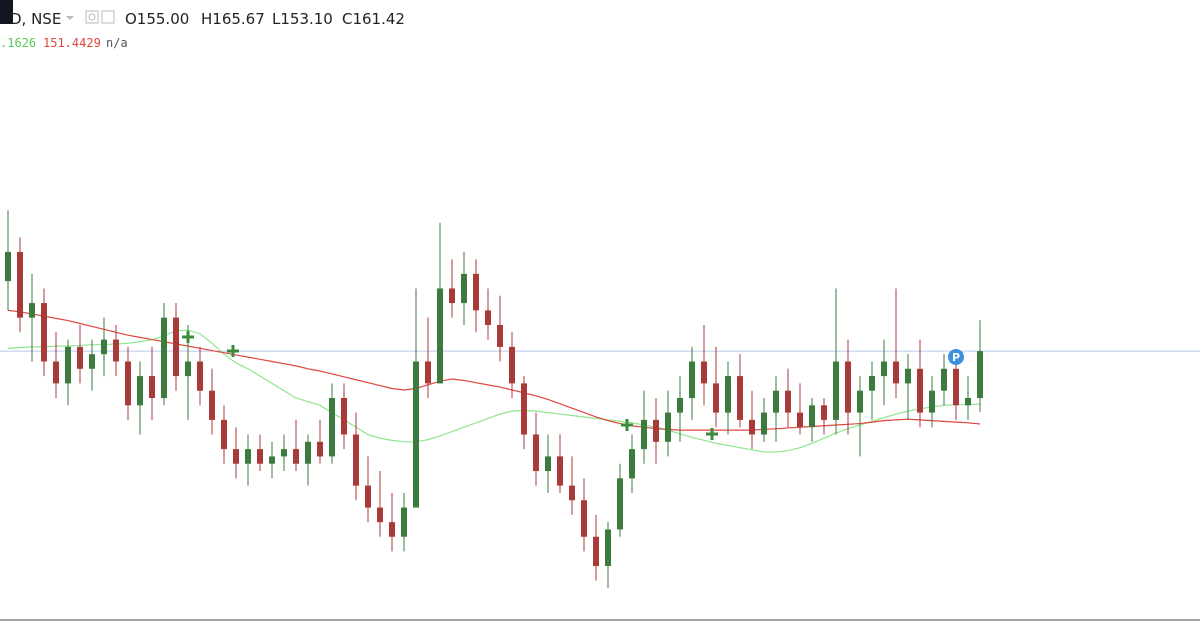 The height and width of the screenshot is (627, 1200). Describe the element at coordinates (117, 43) in the screenshot. I see `ma-na-value: n/a` at that location.